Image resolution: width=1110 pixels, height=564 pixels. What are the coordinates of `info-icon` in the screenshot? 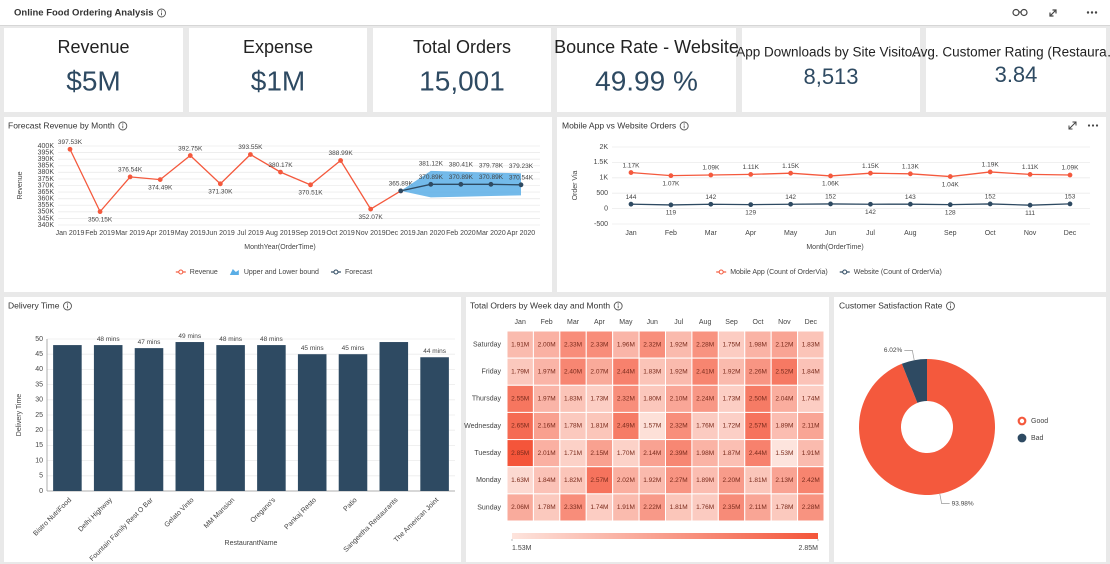 It's located at (618, 306).